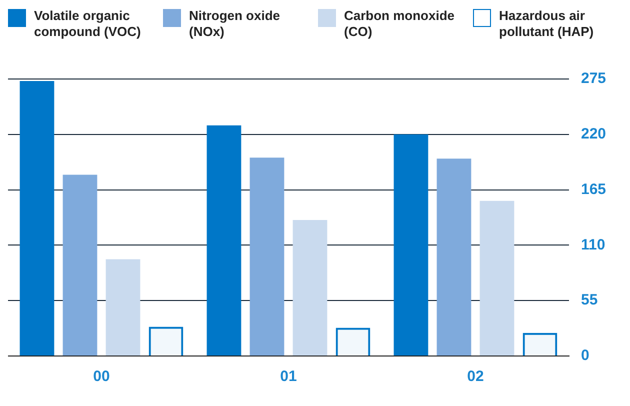 This screenshot has width=630, height=406. I want to click on legend-label: Volatile organic compound (VOC), so click(88, 24).